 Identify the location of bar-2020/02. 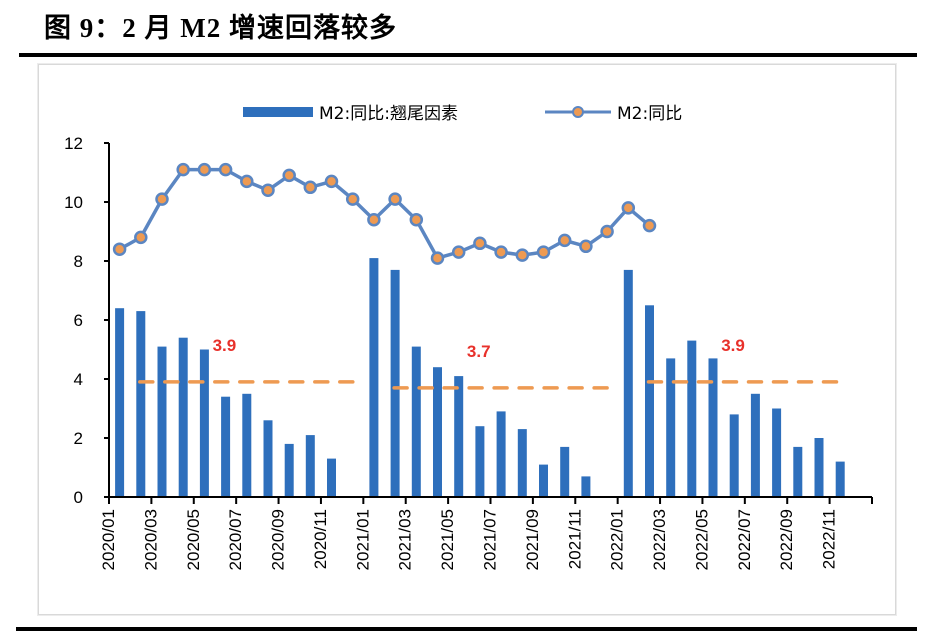
(141, 404).